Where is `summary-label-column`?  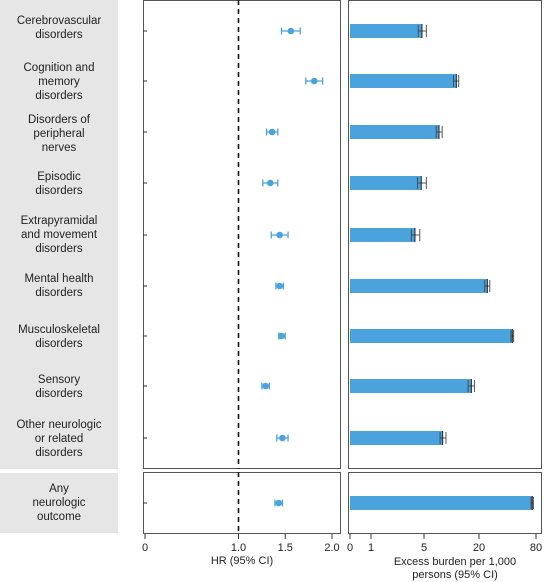 summary-label-column is located at coordinates (59, 503).